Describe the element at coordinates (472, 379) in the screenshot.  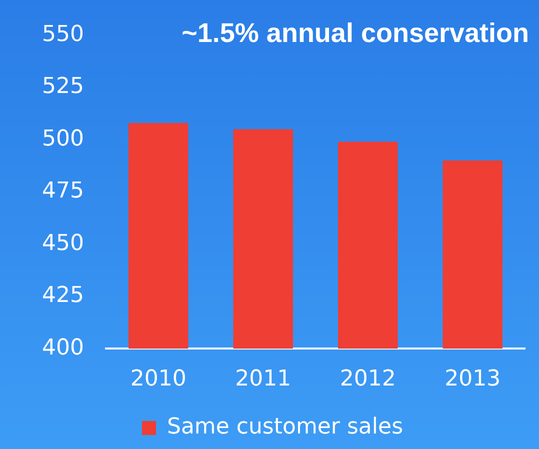
I see `x-tick-label: 2013` at that location.